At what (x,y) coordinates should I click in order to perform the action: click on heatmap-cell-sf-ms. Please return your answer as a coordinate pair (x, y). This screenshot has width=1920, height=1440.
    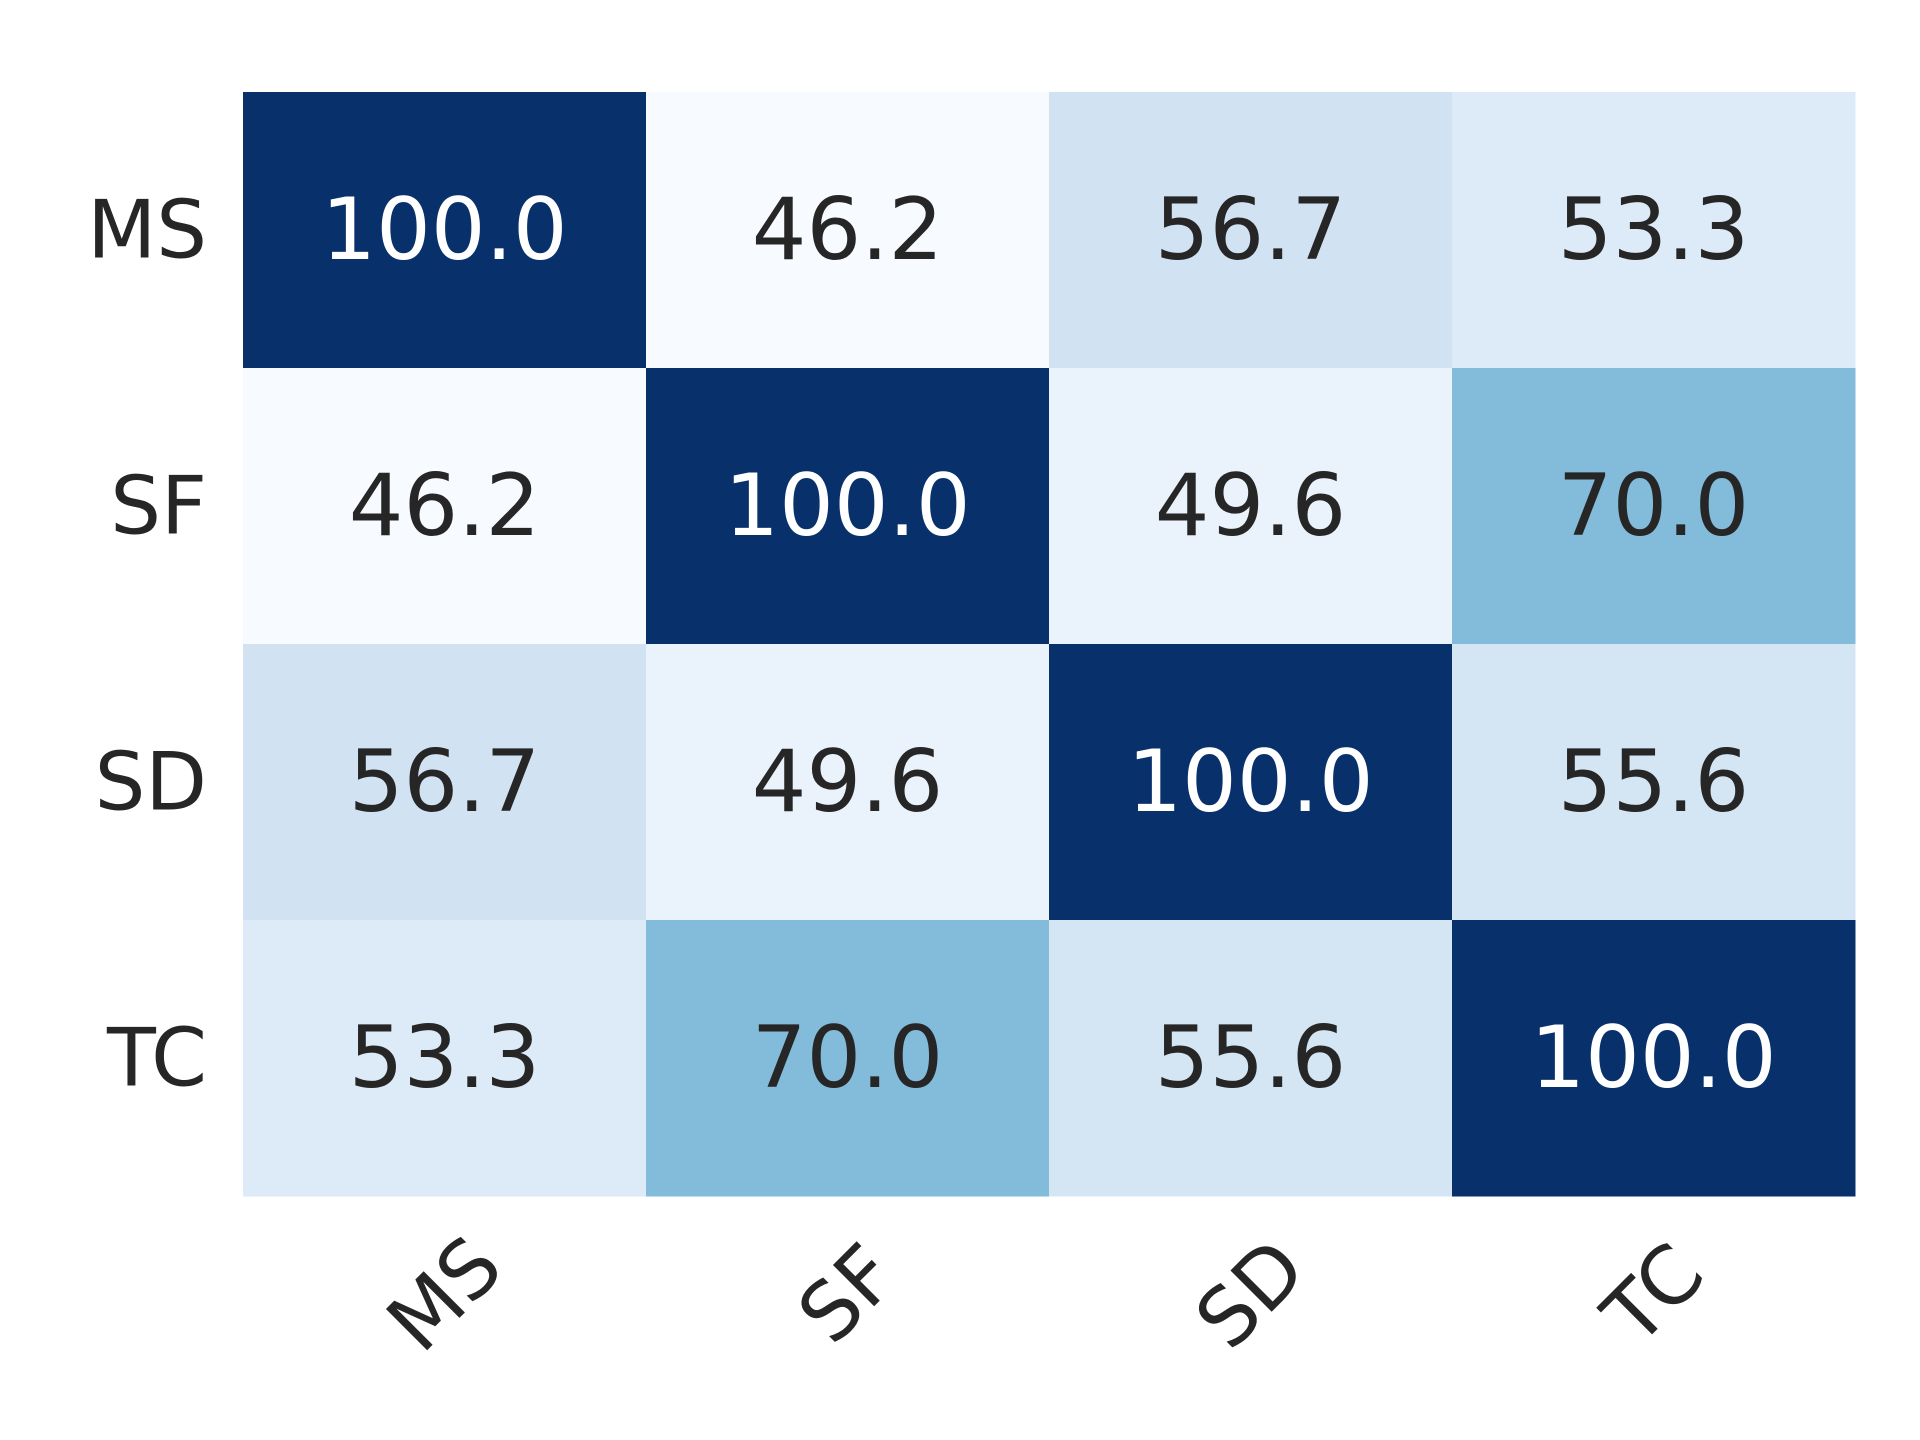
    Looking at the image, I should click on (445, 506).